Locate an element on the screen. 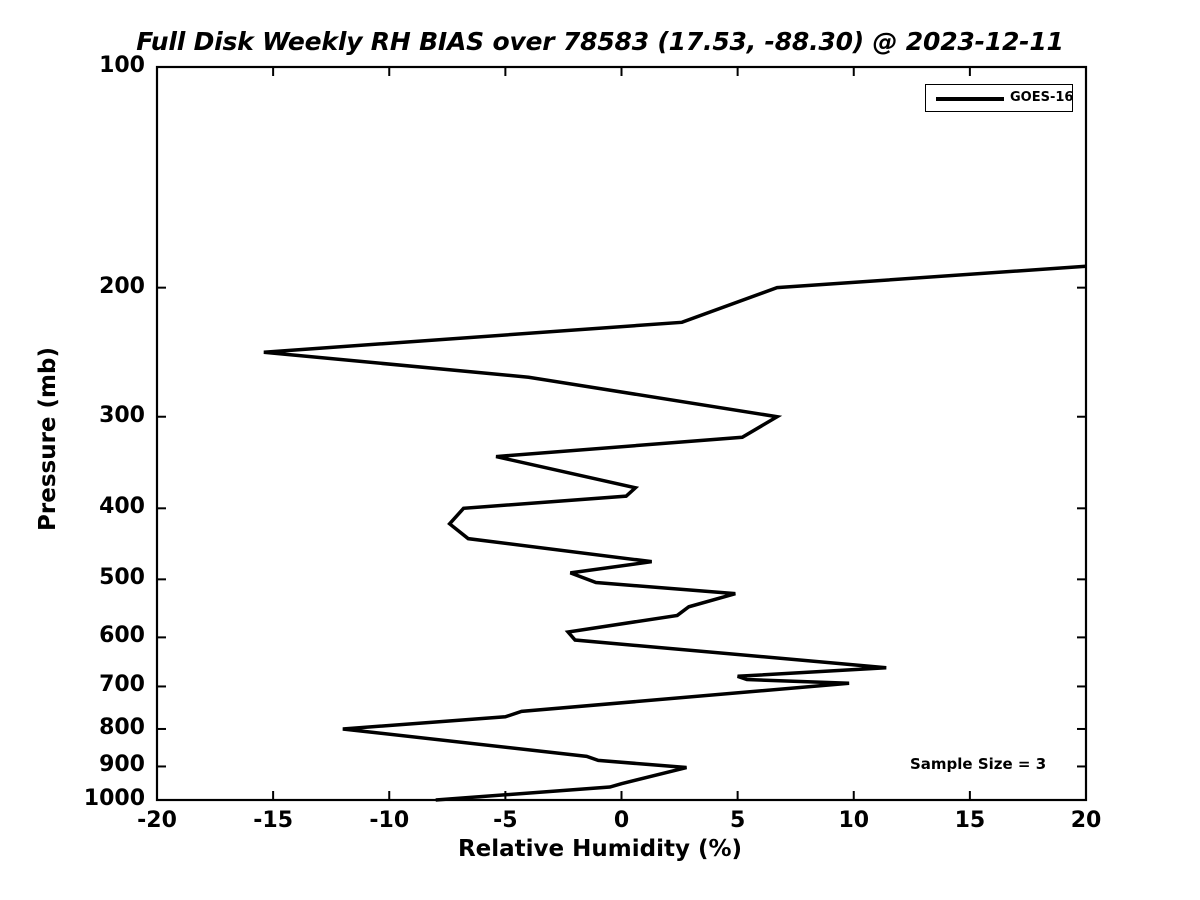 This screenshot has height=900, width=1200. x-axis-title: Relative Humidity (%) is located at coordinates (600, 849).